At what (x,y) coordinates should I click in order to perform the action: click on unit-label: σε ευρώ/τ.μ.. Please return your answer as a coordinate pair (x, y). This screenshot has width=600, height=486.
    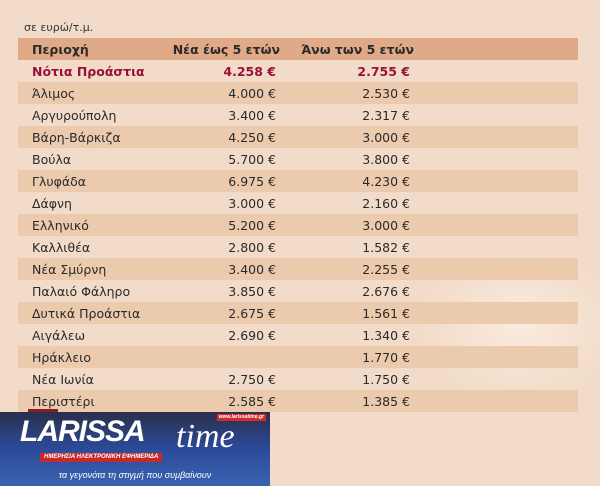
    Looking at the image, I should click on (59, 27).